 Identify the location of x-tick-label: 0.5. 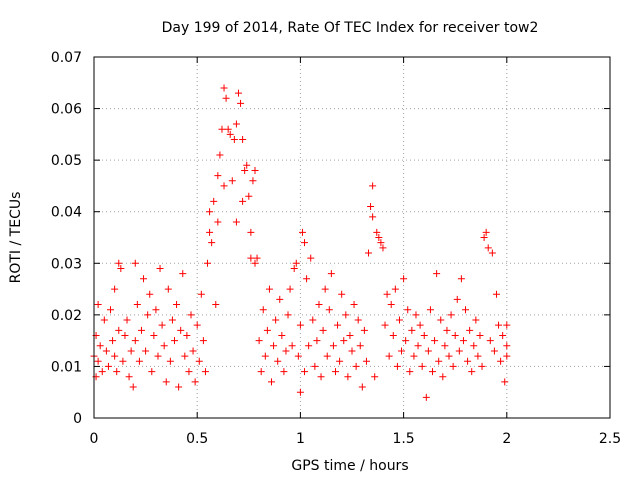
(197, 439).